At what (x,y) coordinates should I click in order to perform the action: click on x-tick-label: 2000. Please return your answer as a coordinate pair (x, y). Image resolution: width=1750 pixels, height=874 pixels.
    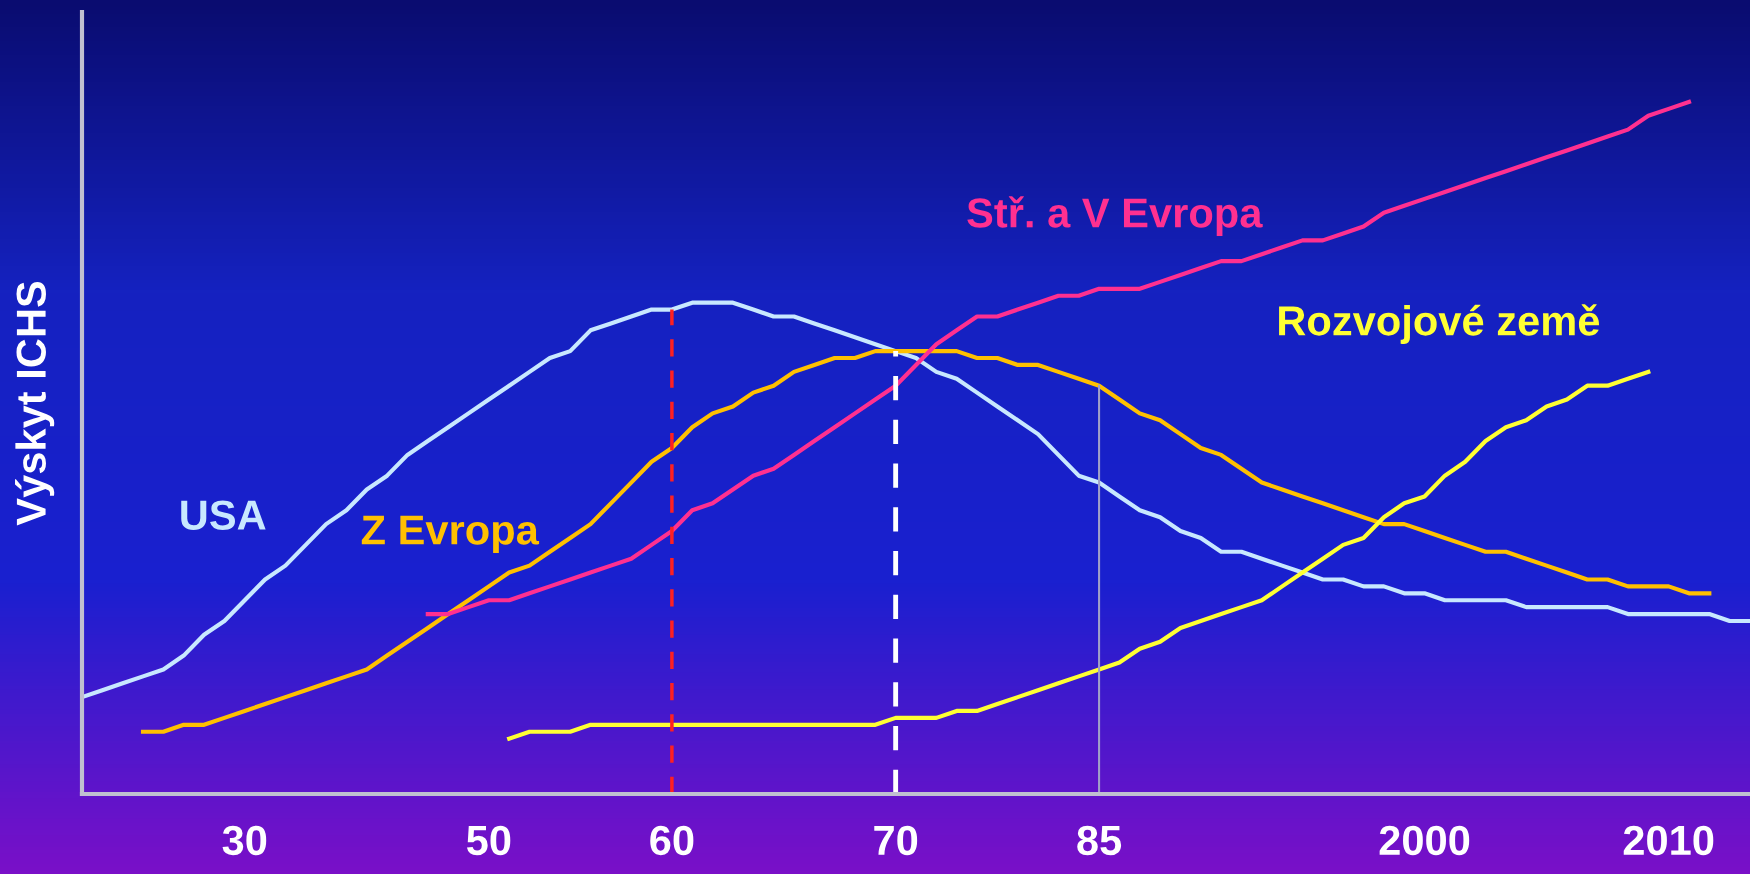
    Looking at the image, I should click on (1424, 840).